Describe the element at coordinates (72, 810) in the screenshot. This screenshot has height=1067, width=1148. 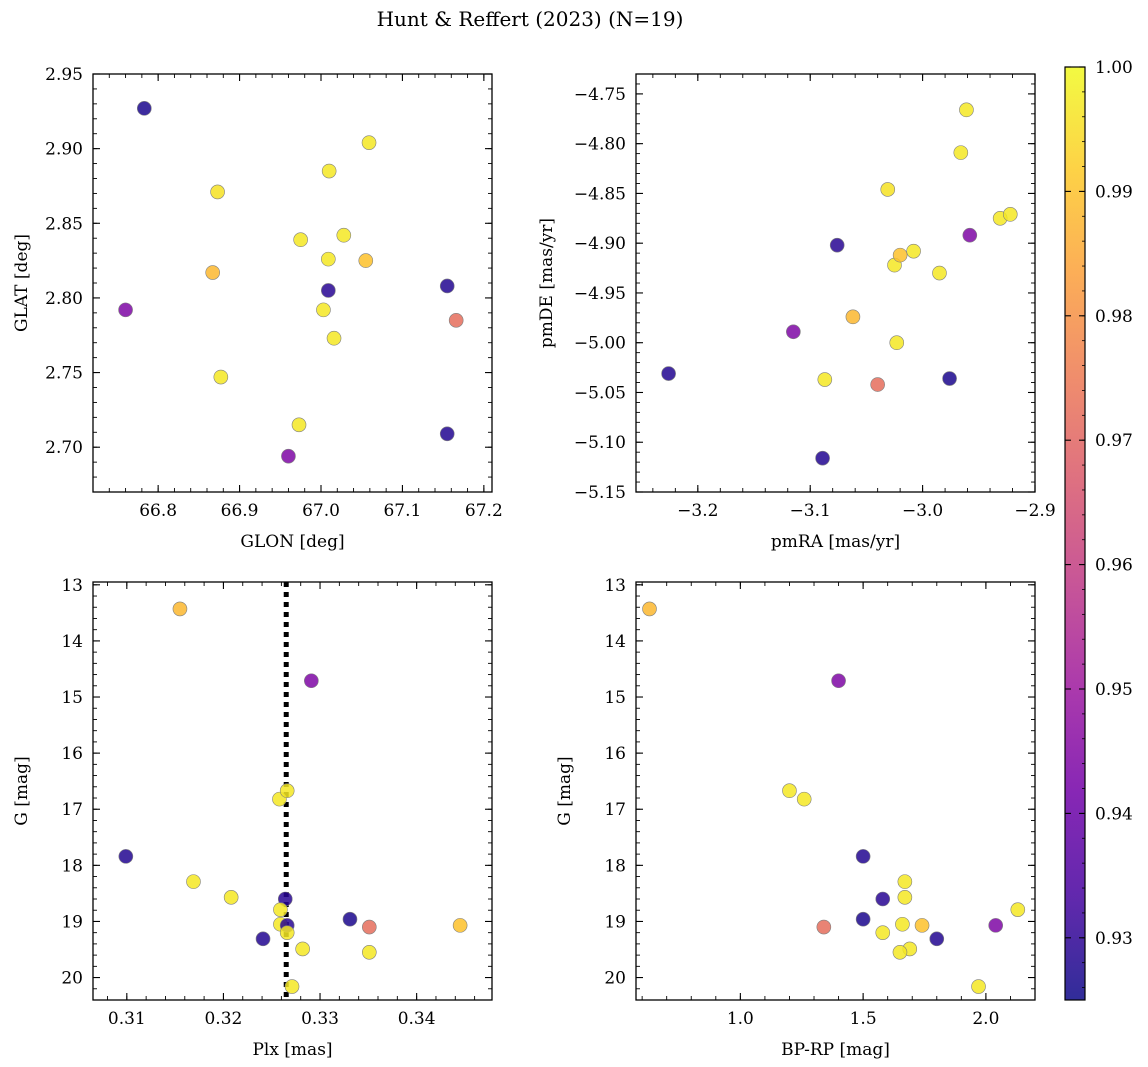
I see `y-tick-label: 17` at that location.